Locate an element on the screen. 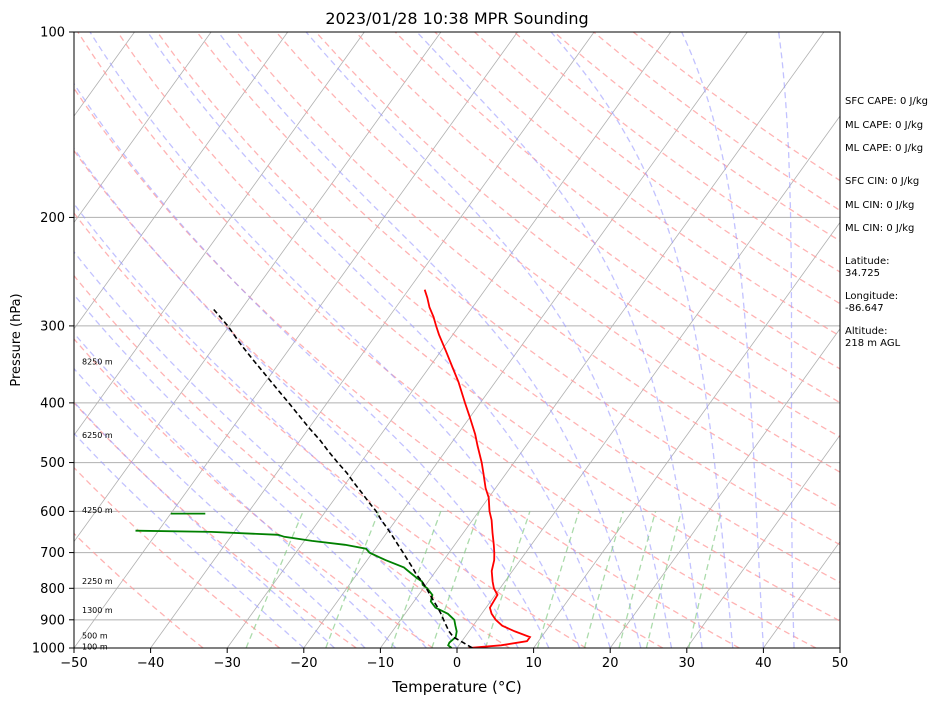 The width and height of the screenshot is (946, 705). x-tick-label: −10 is located at coordinates (380, 663).